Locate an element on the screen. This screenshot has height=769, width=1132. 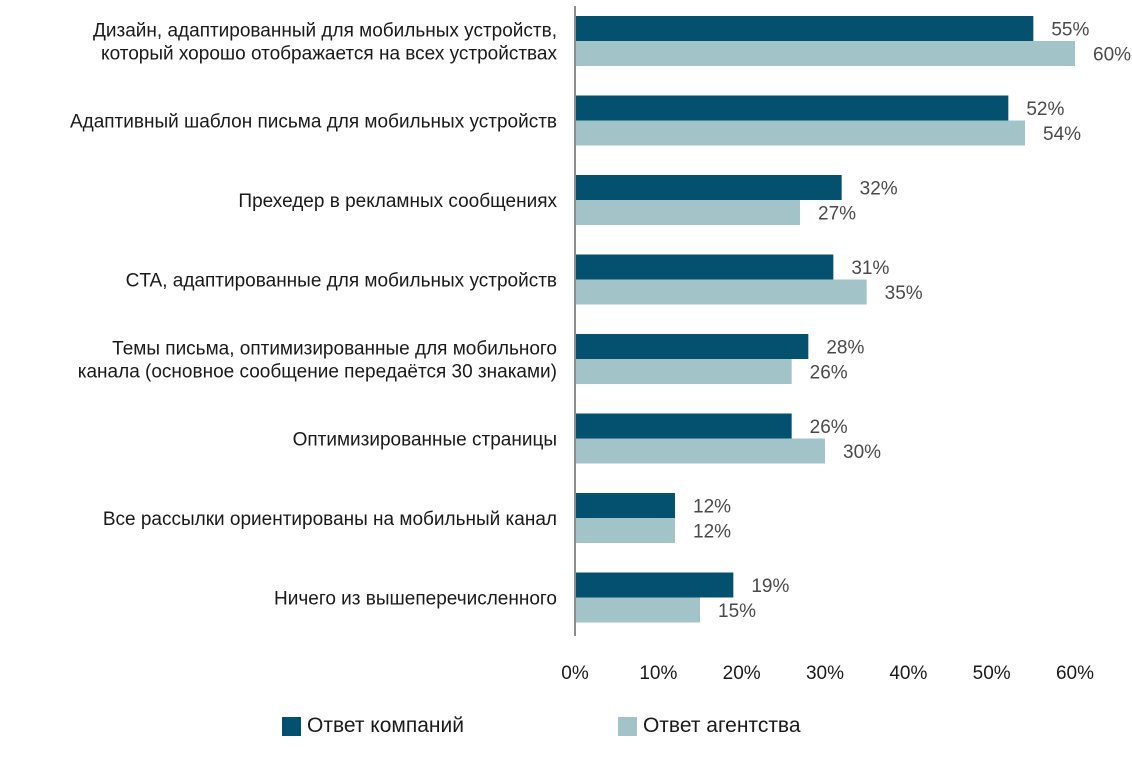
category-label-line: Оптимизированные страницы is located at coordinates (425, 440).